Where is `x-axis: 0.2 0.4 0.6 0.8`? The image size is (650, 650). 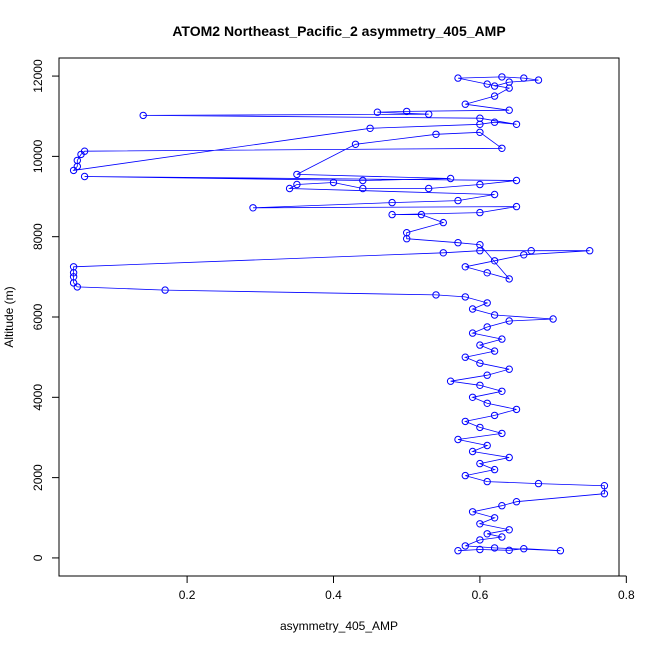
x-axis: 0.2 0.4 0.6 0.8 is located at coordinates (407, 588).